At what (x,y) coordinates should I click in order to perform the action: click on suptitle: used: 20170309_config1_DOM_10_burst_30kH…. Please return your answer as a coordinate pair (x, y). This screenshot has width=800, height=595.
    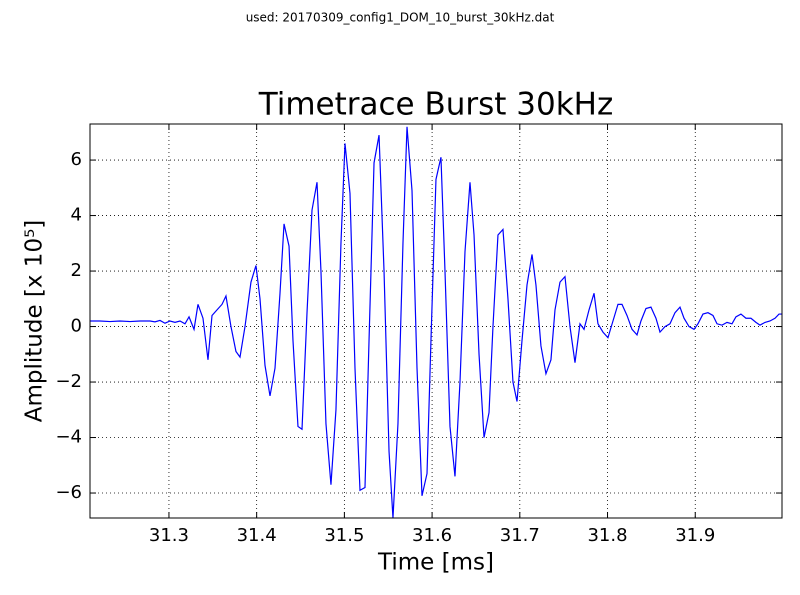
    Looking at the image, I should click on (400, 18).